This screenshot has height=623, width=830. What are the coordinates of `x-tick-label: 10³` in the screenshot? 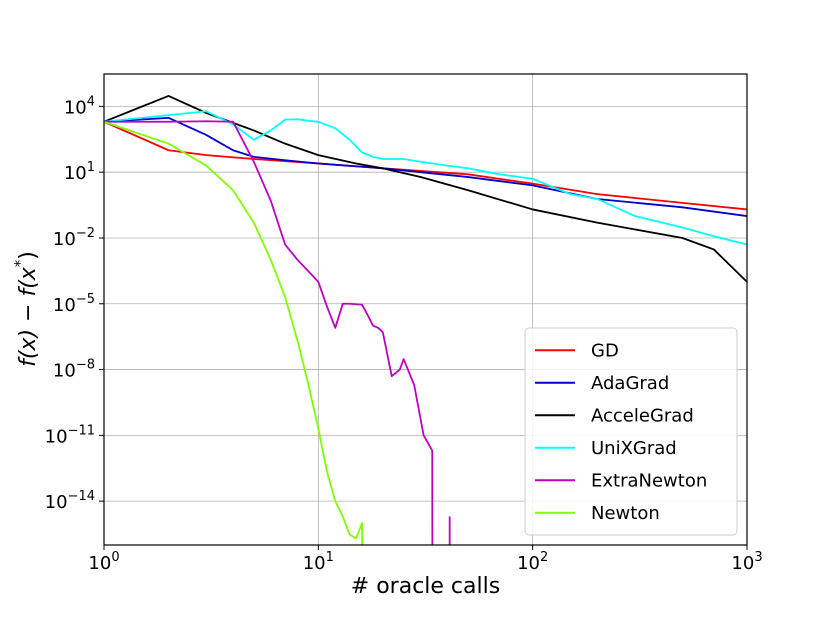 It's located at (746, 562).